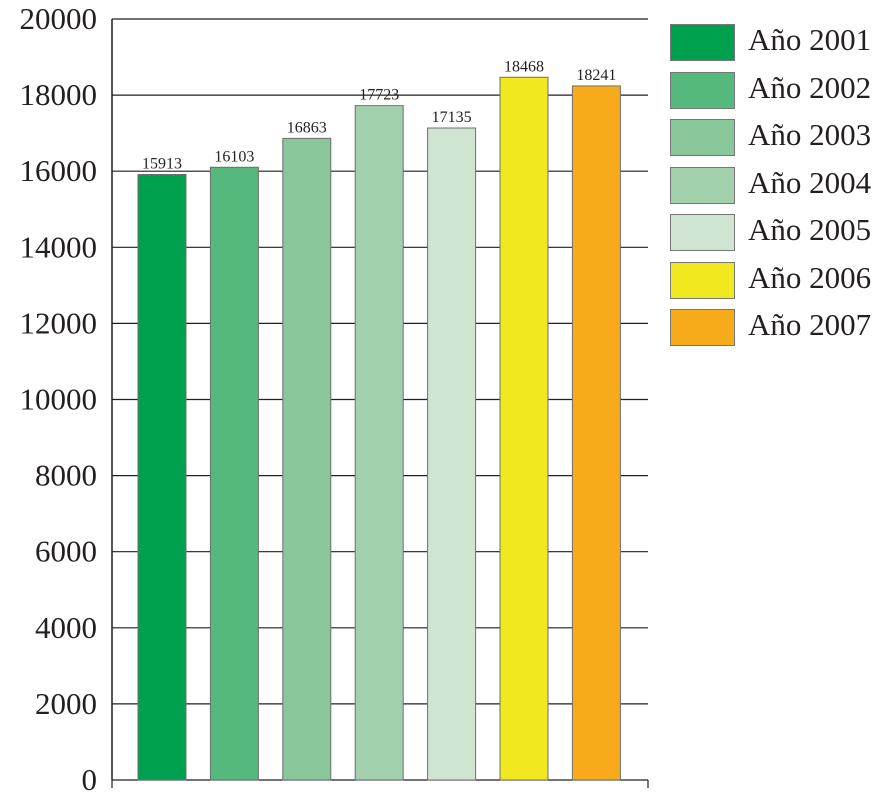 This screenshot has height=799, width=896. What do you see at coordinates (59, 322) in the screenshot?
I see `y-tick-label: 12000` at bounding box center [59, 322].